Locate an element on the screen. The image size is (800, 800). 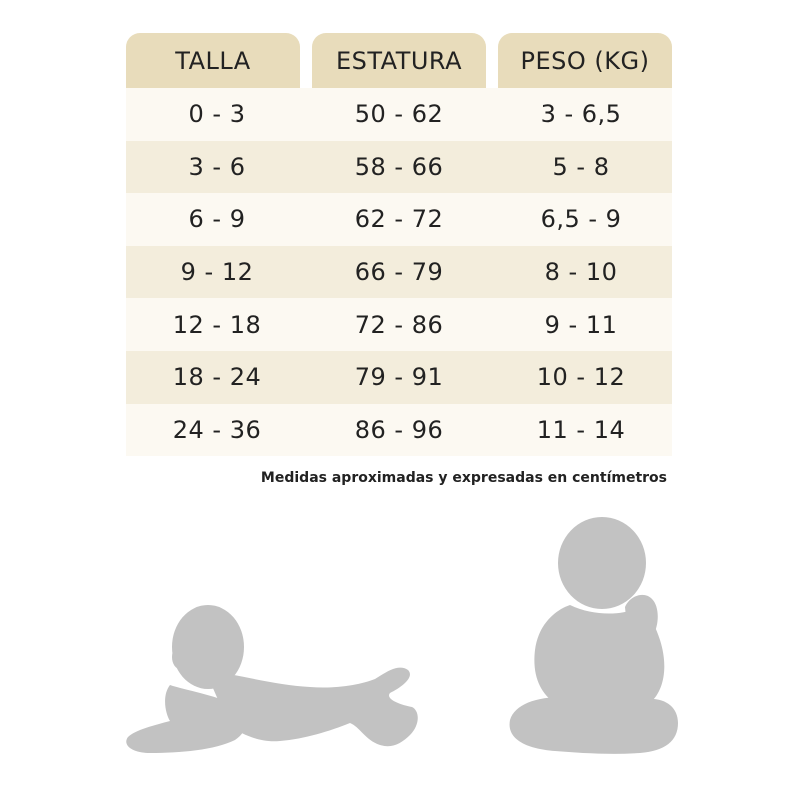
table-row: 12 - 18 72 - 86 9 - 11 is located at coordinates (399, 324).